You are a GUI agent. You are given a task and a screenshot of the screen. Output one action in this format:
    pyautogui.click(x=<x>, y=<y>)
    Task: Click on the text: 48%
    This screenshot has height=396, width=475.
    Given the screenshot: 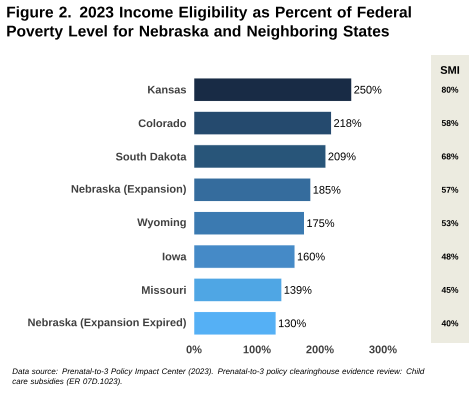 What is the action you would take?
    pyautogui.click(x=450, y=257)
    